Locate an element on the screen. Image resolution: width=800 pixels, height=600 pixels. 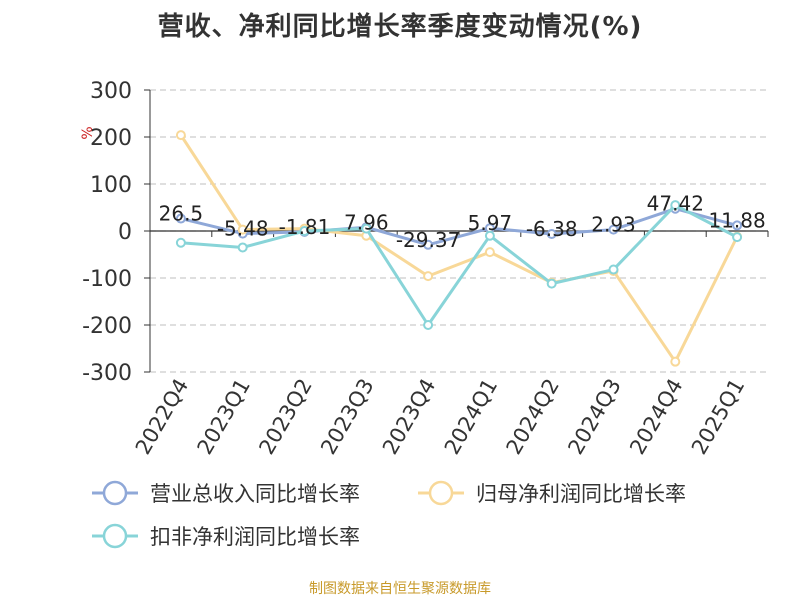
data-label: 2.93 is located at coordinates (613, 225).